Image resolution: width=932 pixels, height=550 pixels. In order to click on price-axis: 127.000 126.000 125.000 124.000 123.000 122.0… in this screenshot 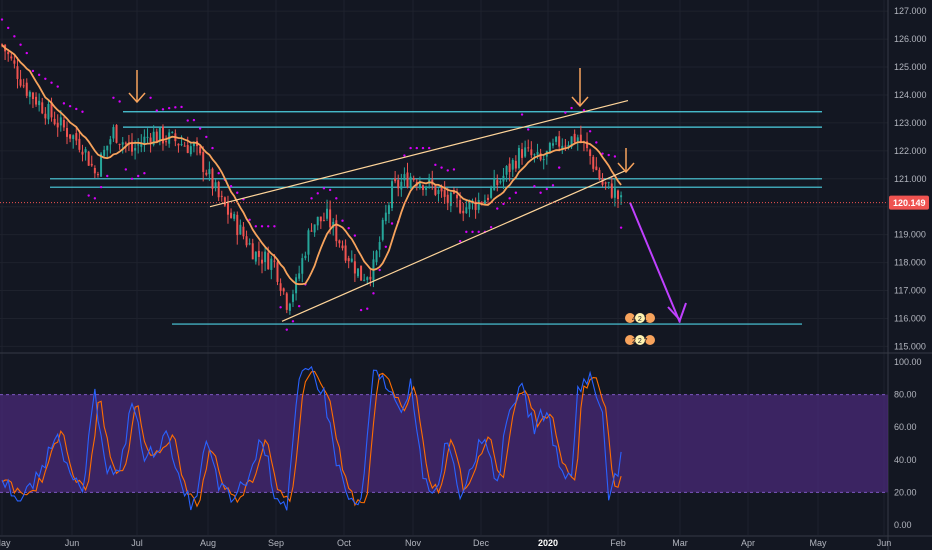, I will do `click(910, 268)`.